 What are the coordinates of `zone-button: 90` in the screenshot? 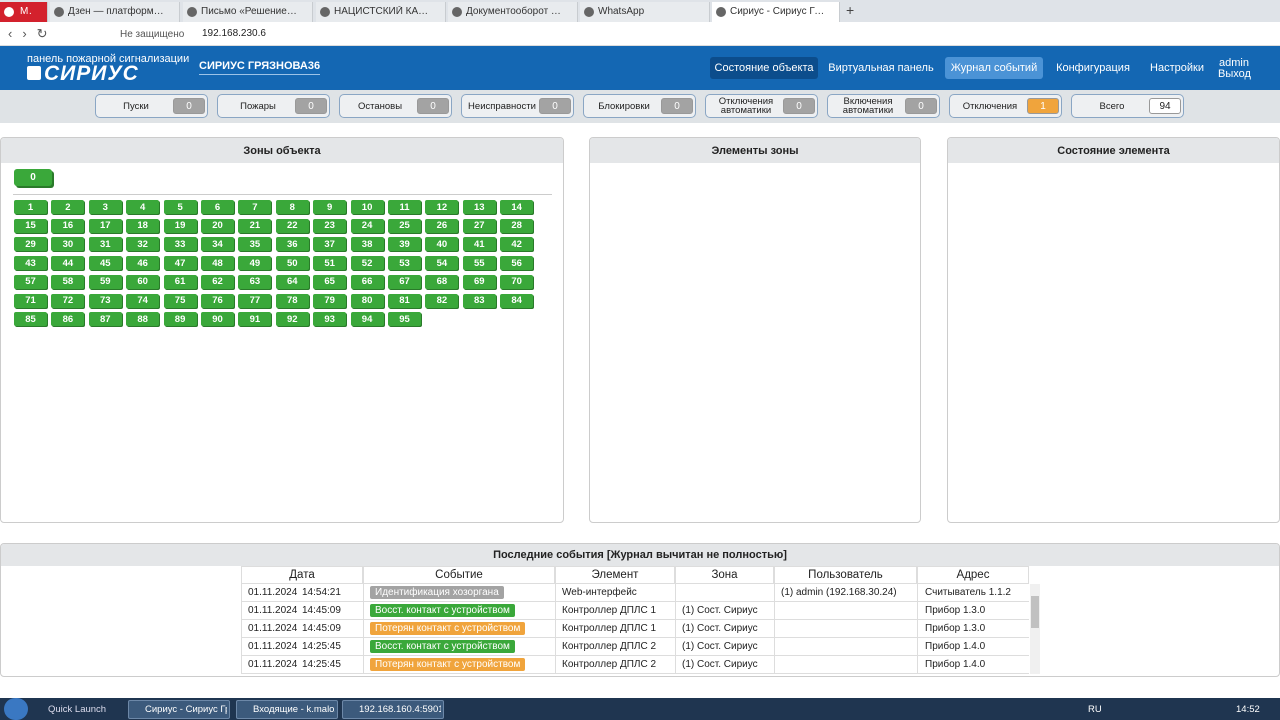 It's located at (217, 319).